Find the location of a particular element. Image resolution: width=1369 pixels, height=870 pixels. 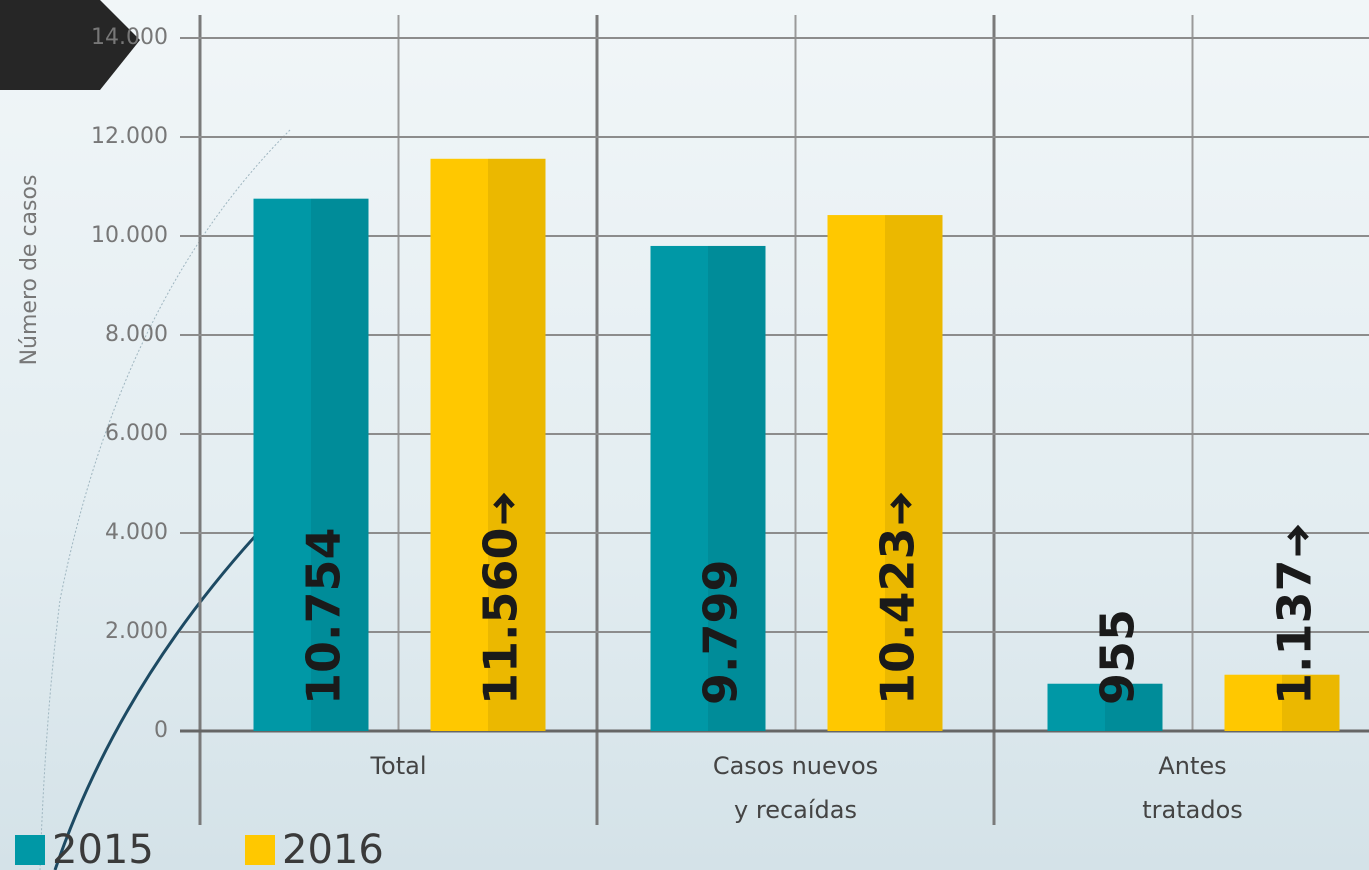

legend-label: 2016 is located at coordinates (333, 848).